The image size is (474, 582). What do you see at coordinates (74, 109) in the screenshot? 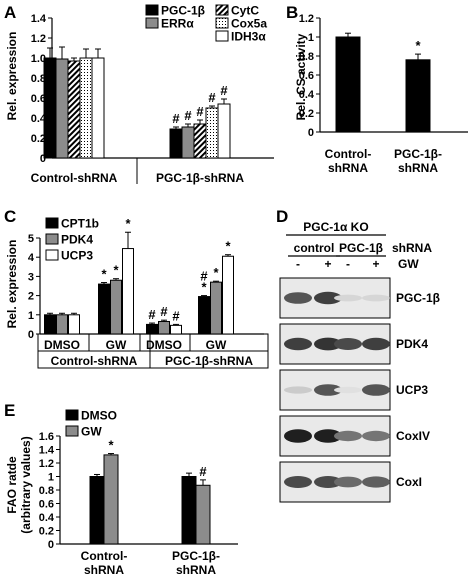
I see `bar-a-g0-s2` at bounding box center [74, 109].